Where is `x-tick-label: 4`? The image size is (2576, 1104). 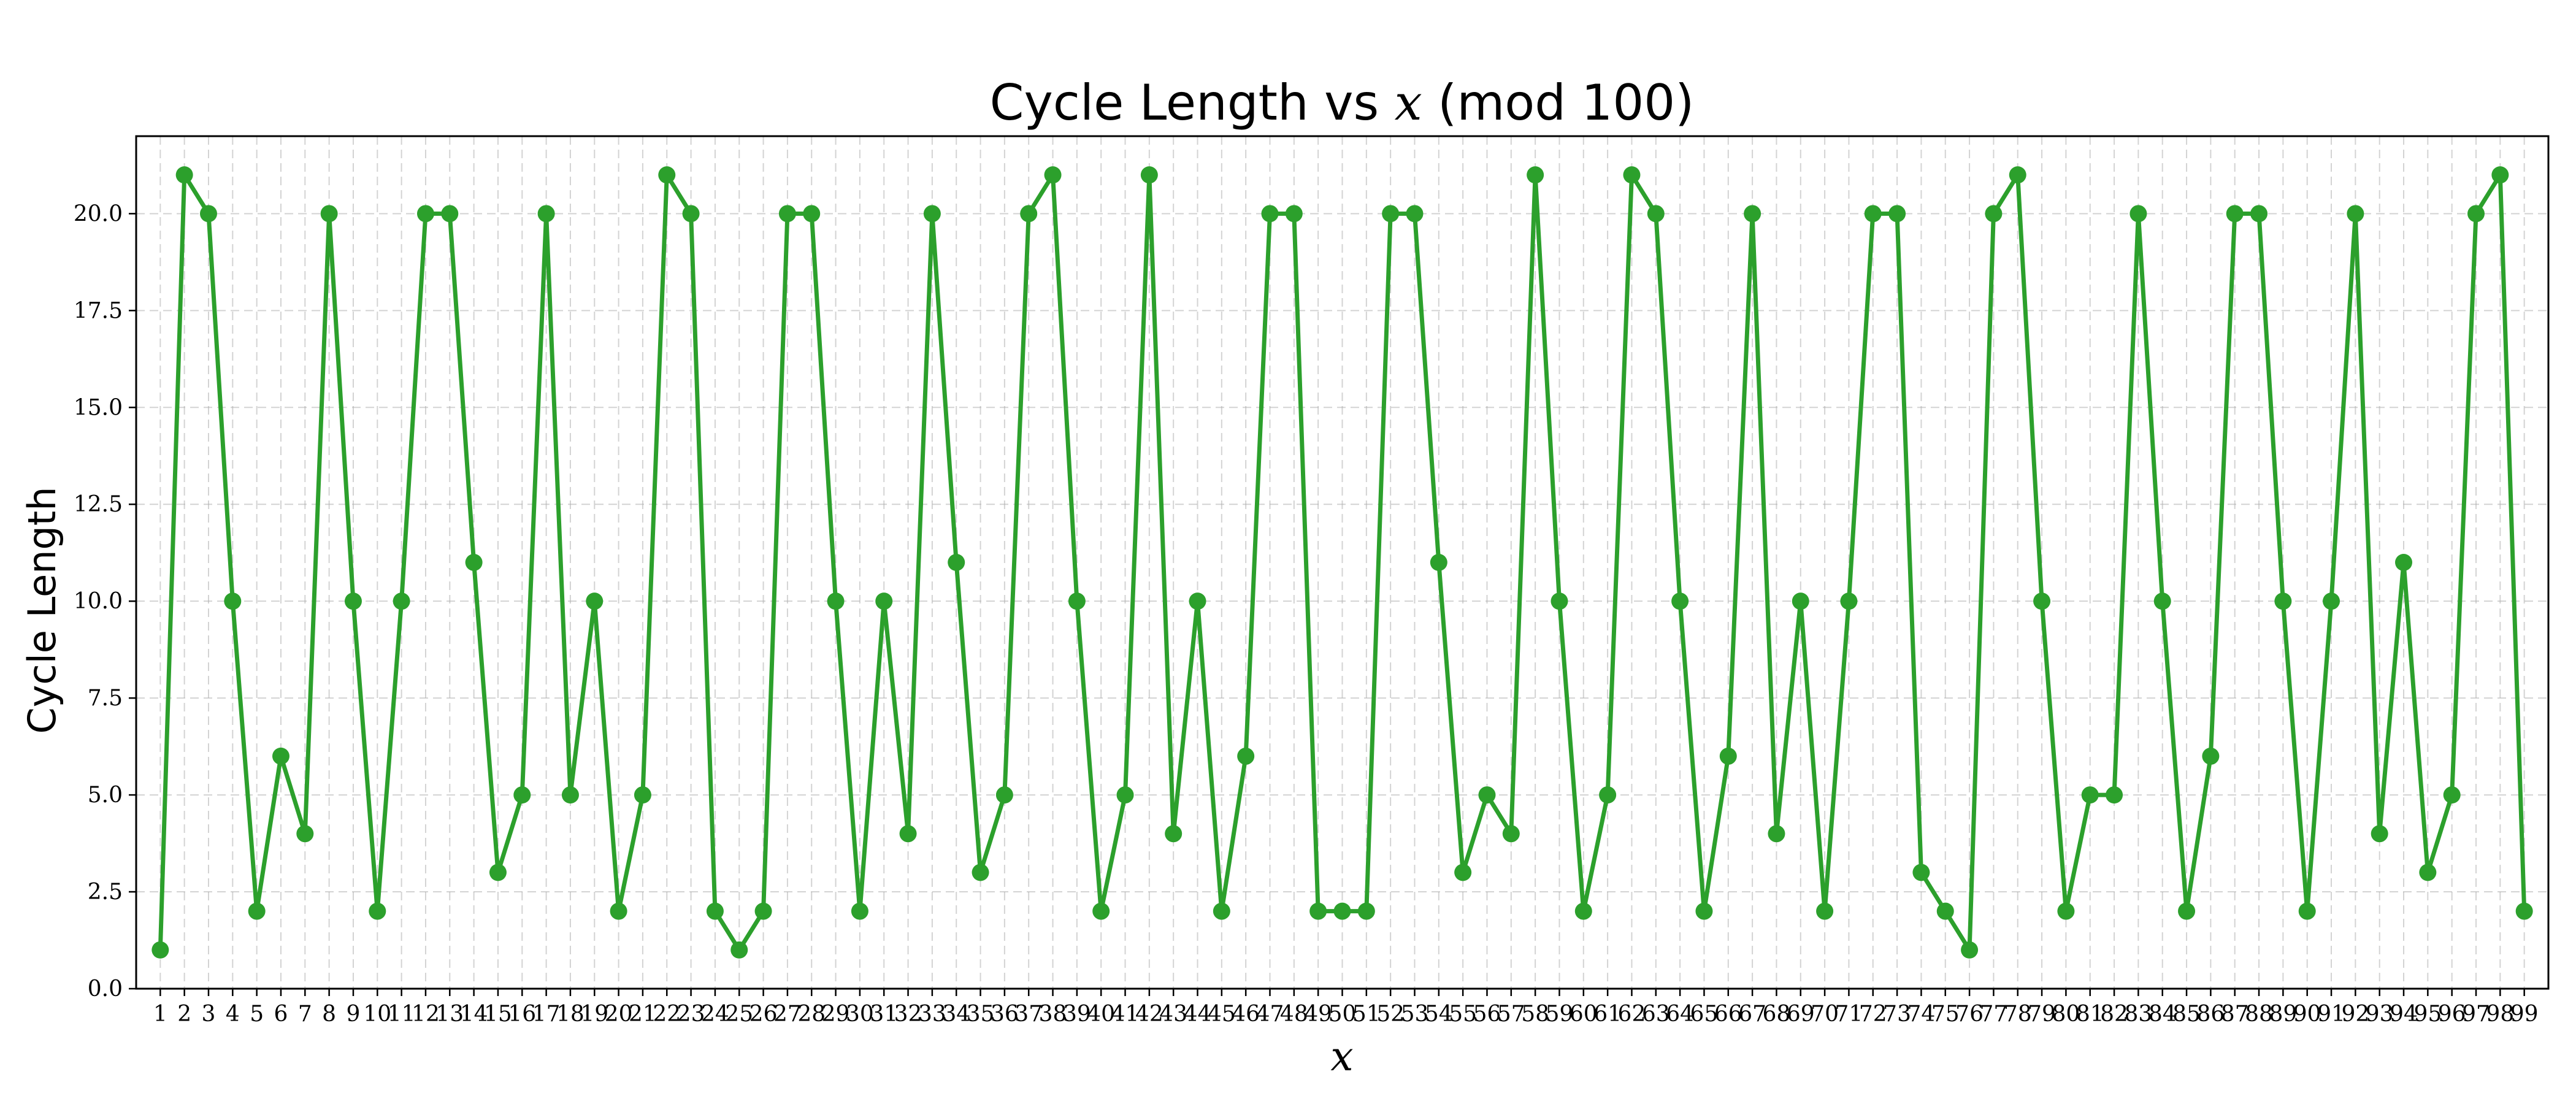 x-tick-label: 4 is located at coordinates (233, 1014).